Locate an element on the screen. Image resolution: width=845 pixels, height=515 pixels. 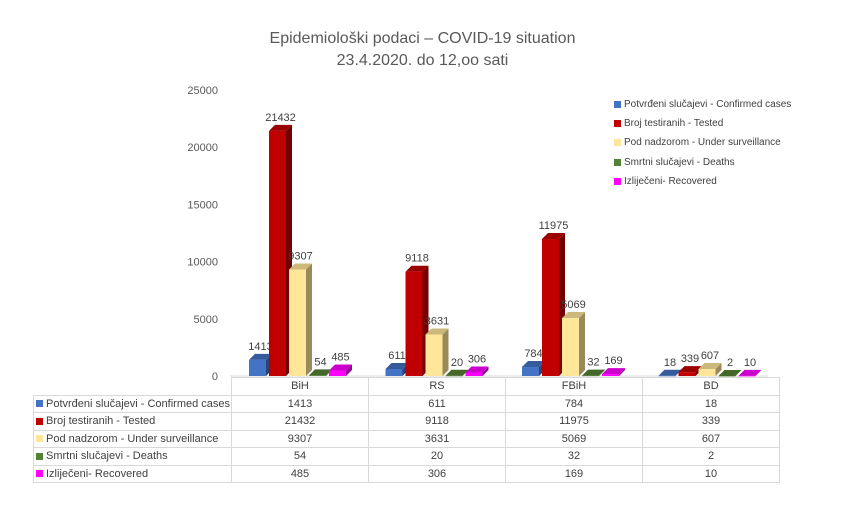
table-cell: 11975 is located at coordinates (574, 421).